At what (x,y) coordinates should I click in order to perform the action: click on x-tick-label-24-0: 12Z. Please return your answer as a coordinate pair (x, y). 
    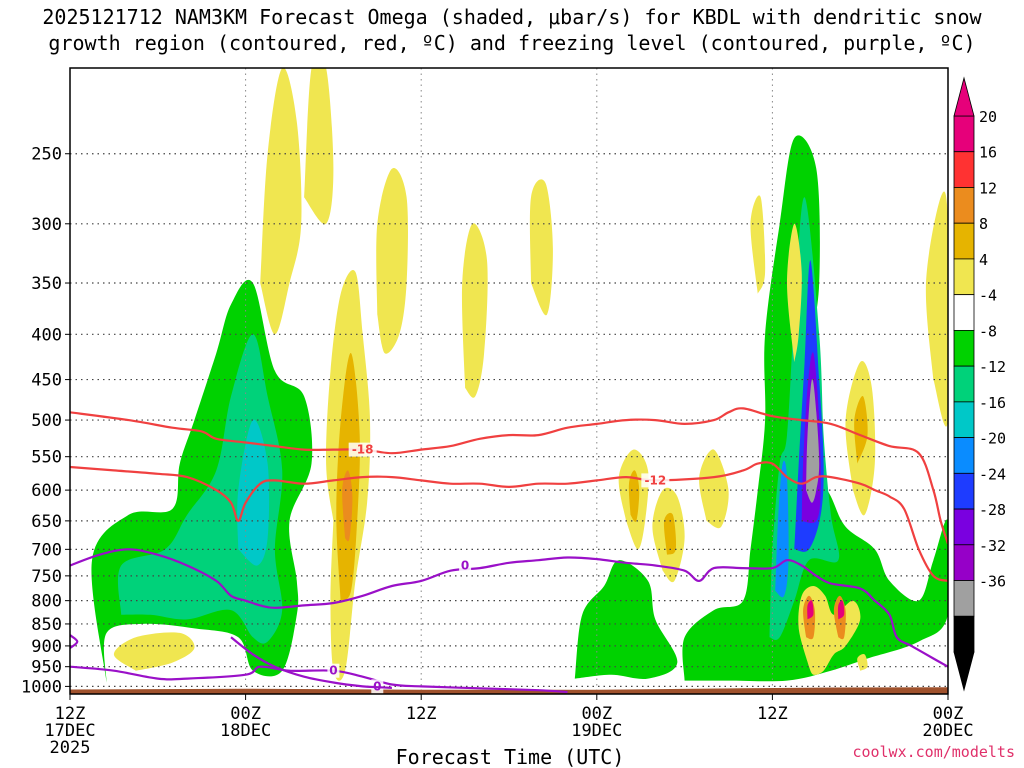
    Looking at the image, I should click on (421, 714).